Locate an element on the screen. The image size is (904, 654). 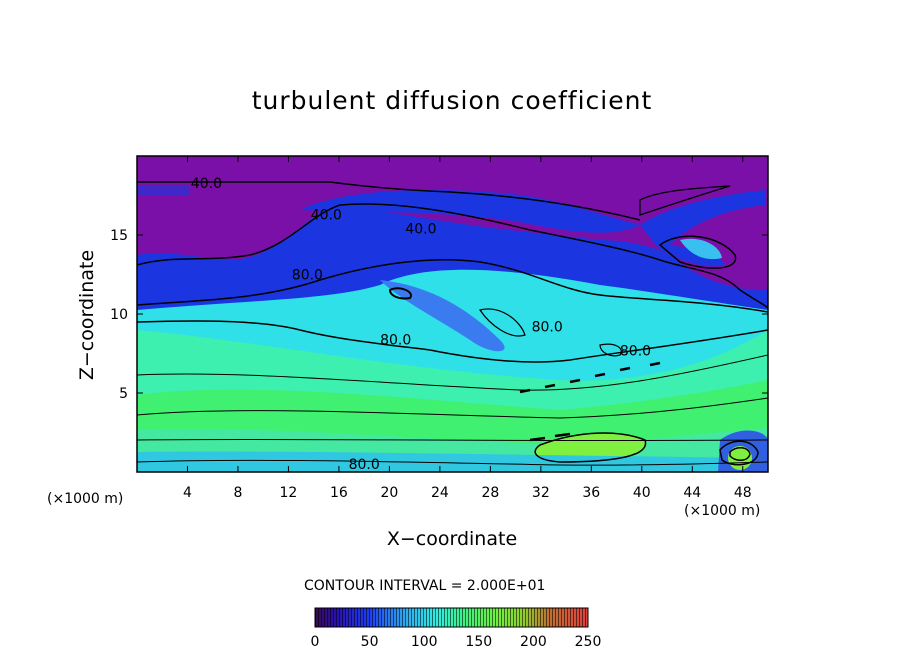
chart-title: turbulent diffusion coefficient is located at coordinates (452, 100).